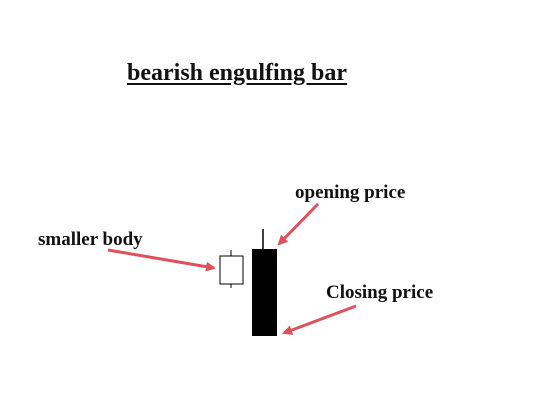  I want to click on large-bearish-candle, so click(264, 282).